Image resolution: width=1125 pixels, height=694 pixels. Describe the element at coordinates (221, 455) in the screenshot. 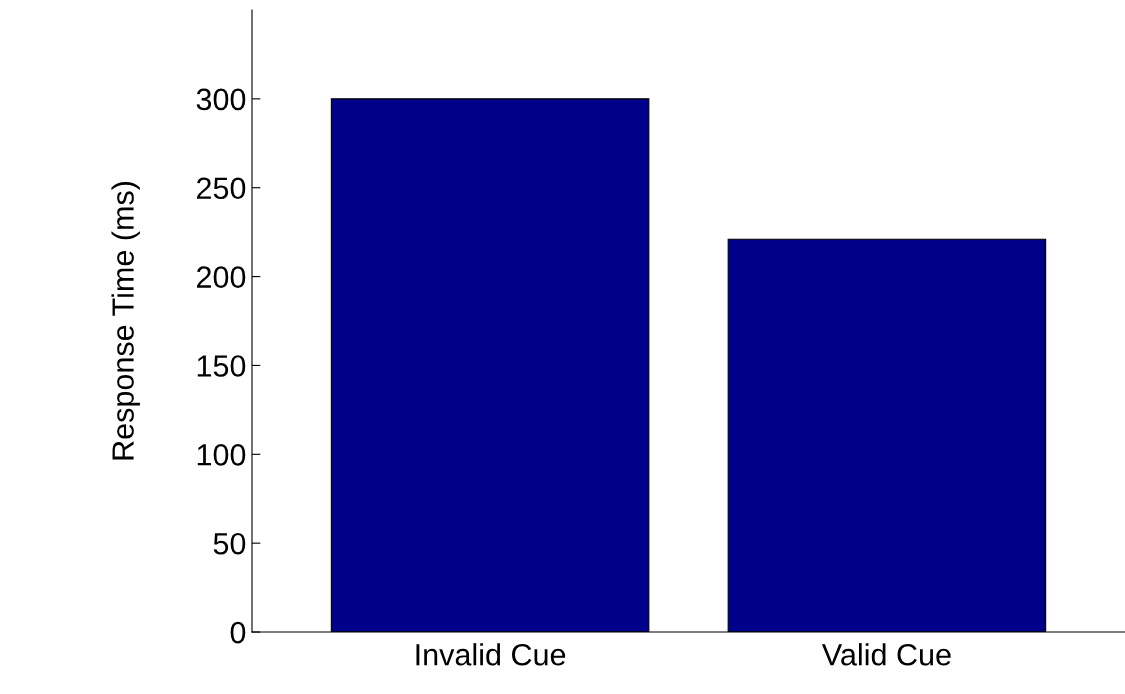

I see `y-tick-label: 100` at that location.